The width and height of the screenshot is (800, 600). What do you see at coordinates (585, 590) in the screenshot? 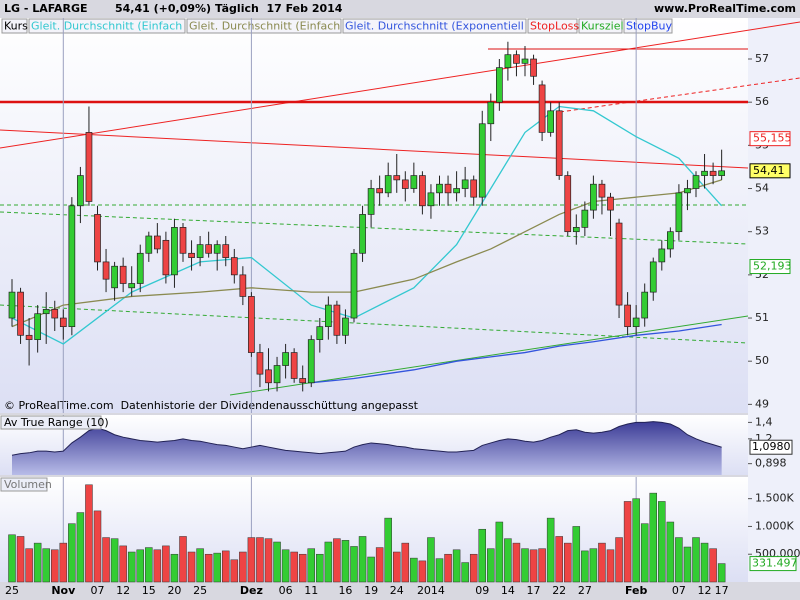
I see `x-tick-label: 27` at bounding box center [585, 590].